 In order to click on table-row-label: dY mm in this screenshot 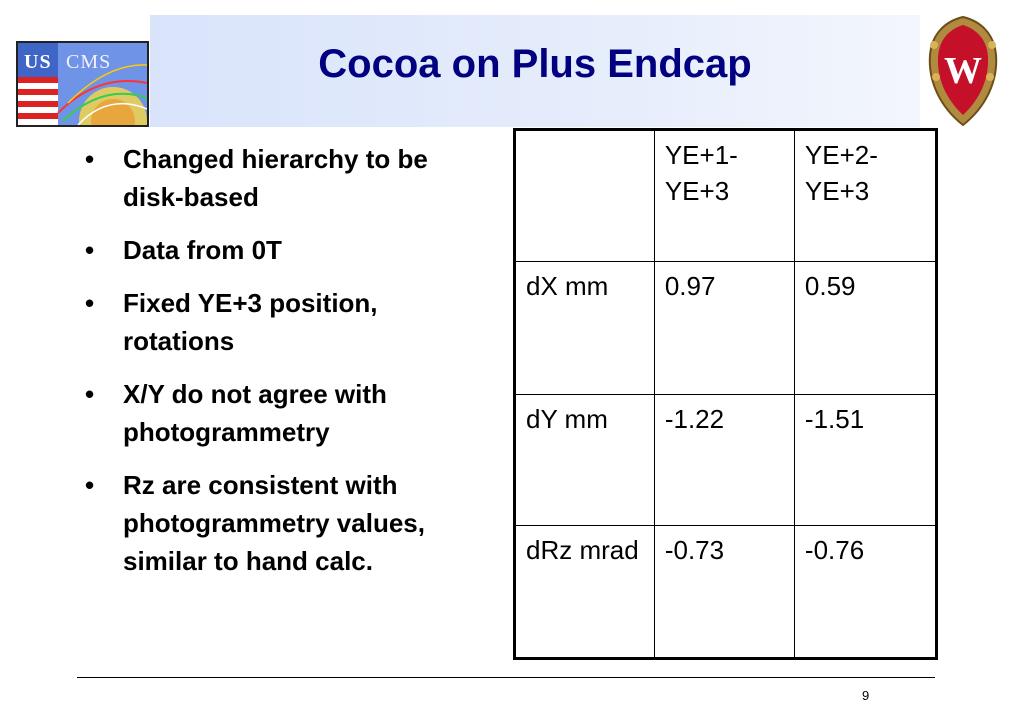, I will do `click(584, 460)`.